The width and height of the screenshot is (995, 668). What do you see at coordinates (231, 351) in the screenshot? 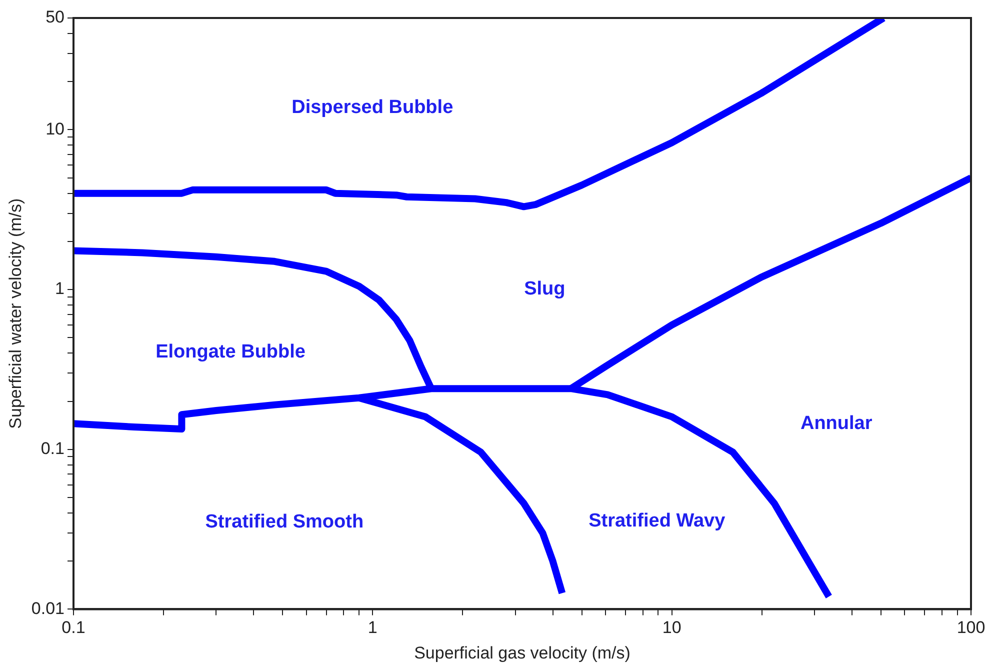
I see `annotation: Elongate Bubble` at bounding box center [231, 351].